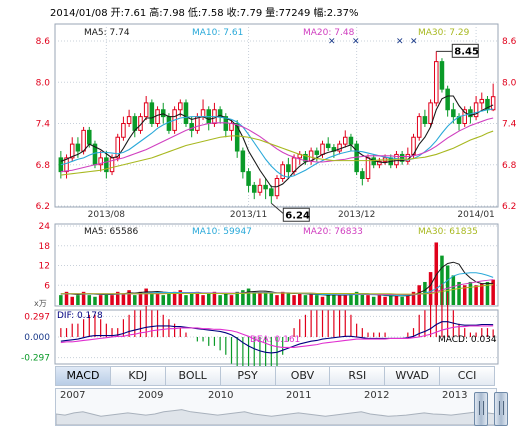 This screenshot has height=431, width=524. Describe the element at coordinates (80, 316) in the screenshot. I see `macd-legend-dif: DIF: 0.178` at that location.